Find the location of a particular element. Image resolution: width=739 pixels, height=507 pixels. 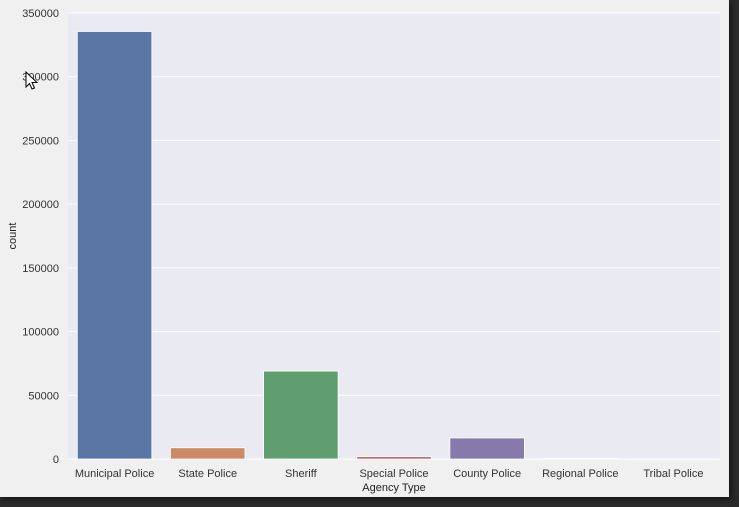

y-tick-label: 150000 is located at coordinates (40, 269).